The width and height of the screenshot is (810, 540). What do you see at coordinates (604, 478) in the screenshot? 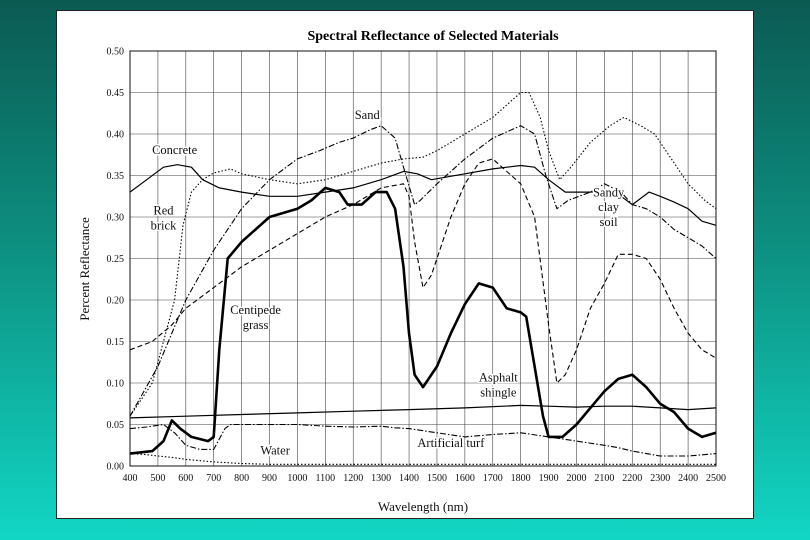
I see `x-tick-label: 2100` at bounding box center [604, 478].